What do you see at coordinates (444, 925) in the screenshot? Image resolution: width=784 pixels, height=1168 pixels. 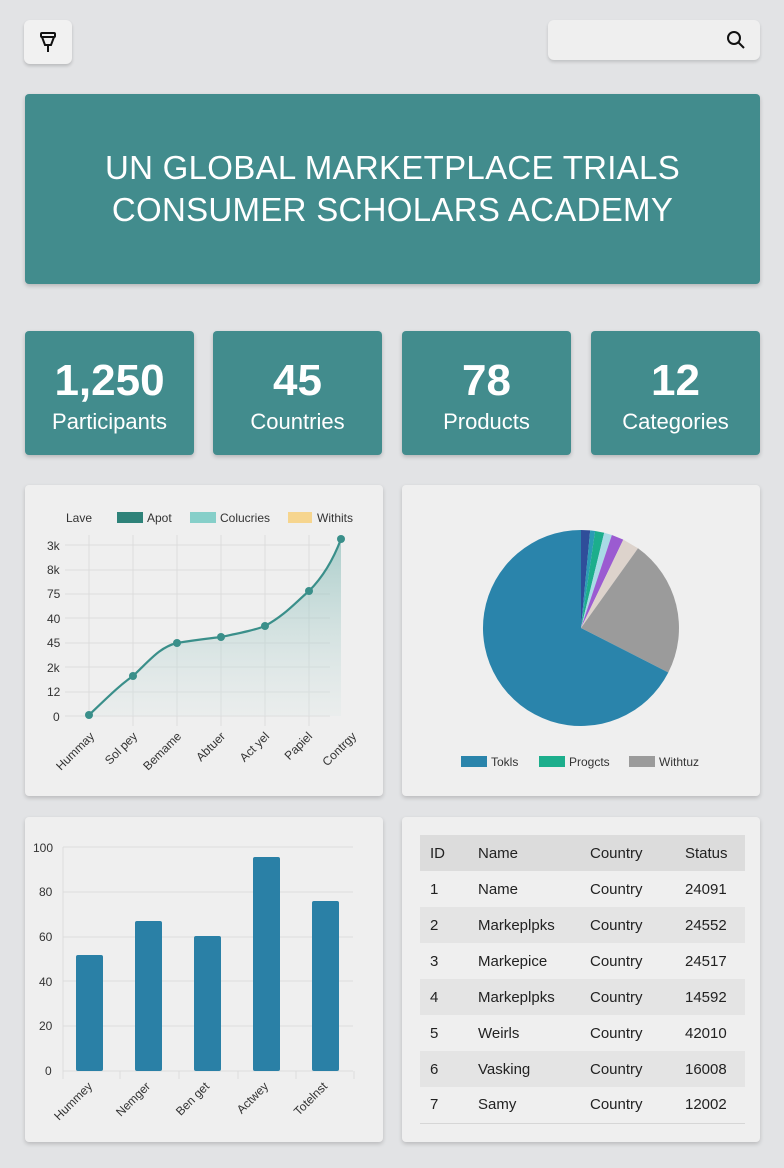 I see `cell-id: 2` at bounding box center [444, 925].